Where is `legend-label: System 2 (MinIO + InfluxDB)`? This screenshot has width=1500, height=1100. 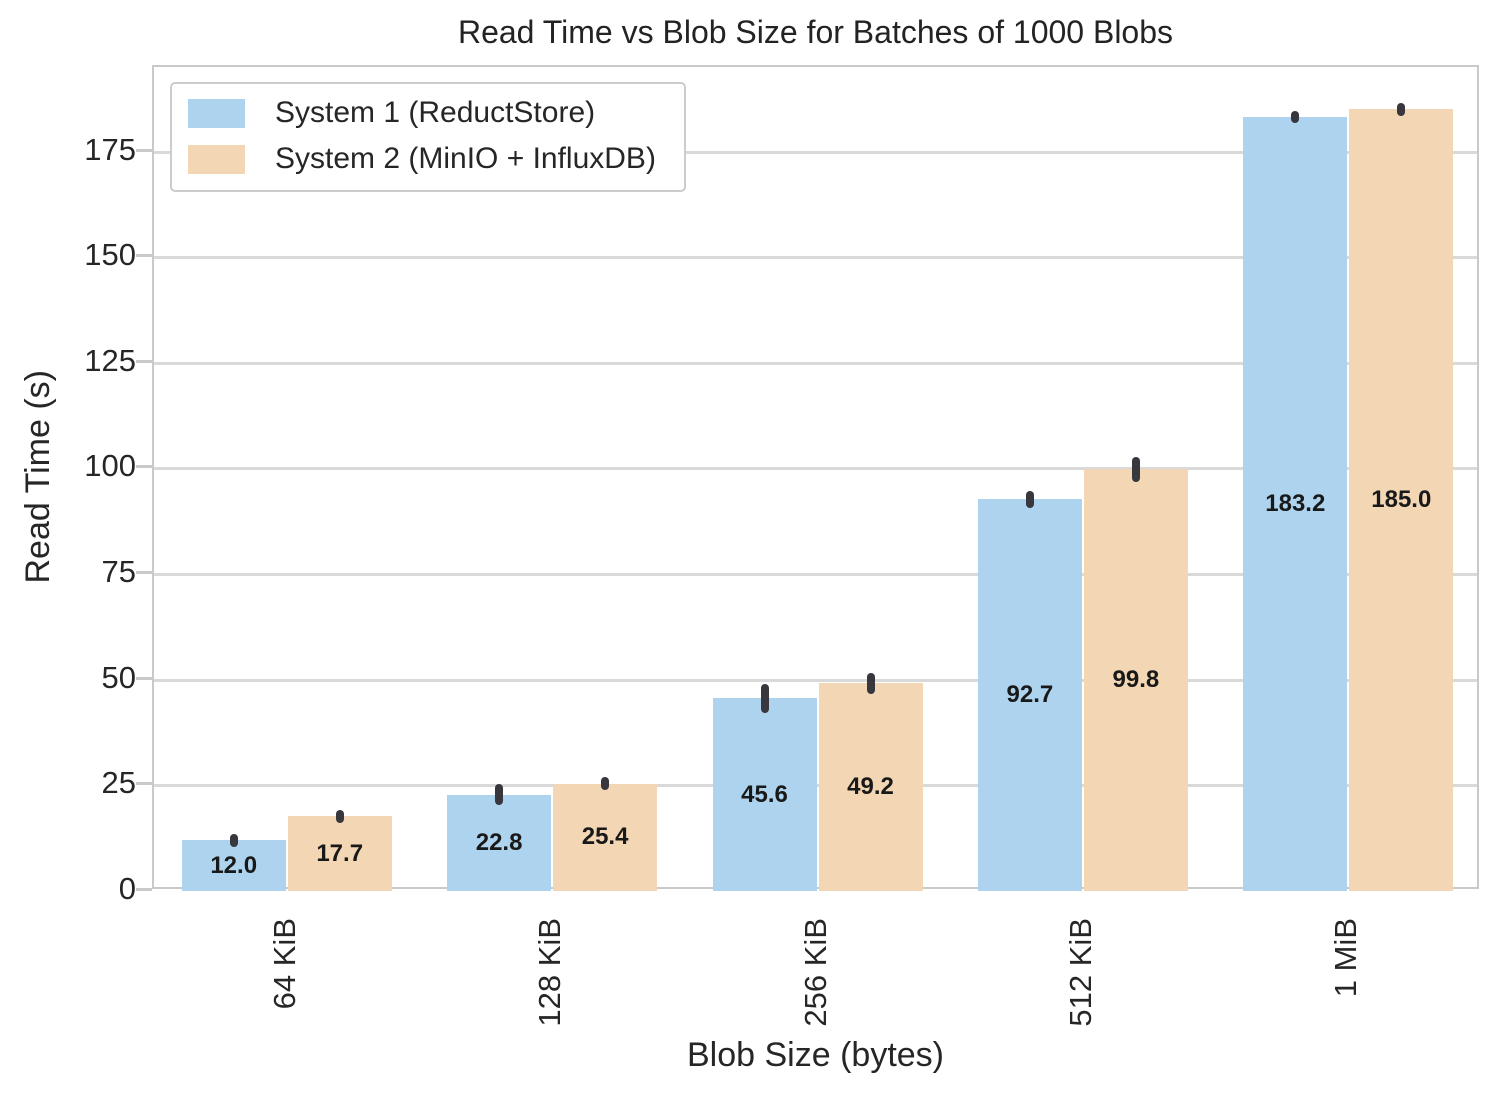 legend-label: System 2 (MinIO + InfluxDB) is located at coordinates (465, 158).